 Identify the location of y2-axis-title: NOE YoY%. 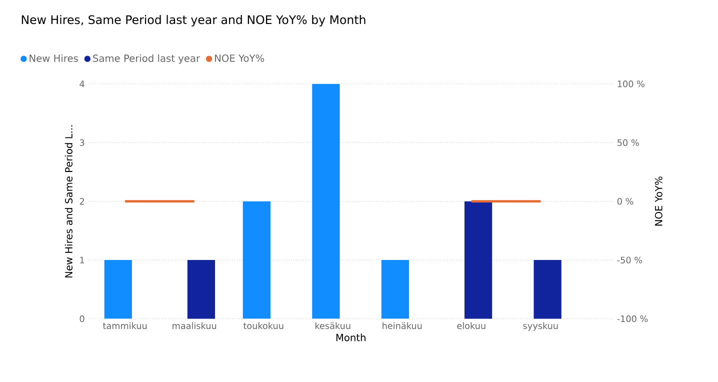
(658, 201).